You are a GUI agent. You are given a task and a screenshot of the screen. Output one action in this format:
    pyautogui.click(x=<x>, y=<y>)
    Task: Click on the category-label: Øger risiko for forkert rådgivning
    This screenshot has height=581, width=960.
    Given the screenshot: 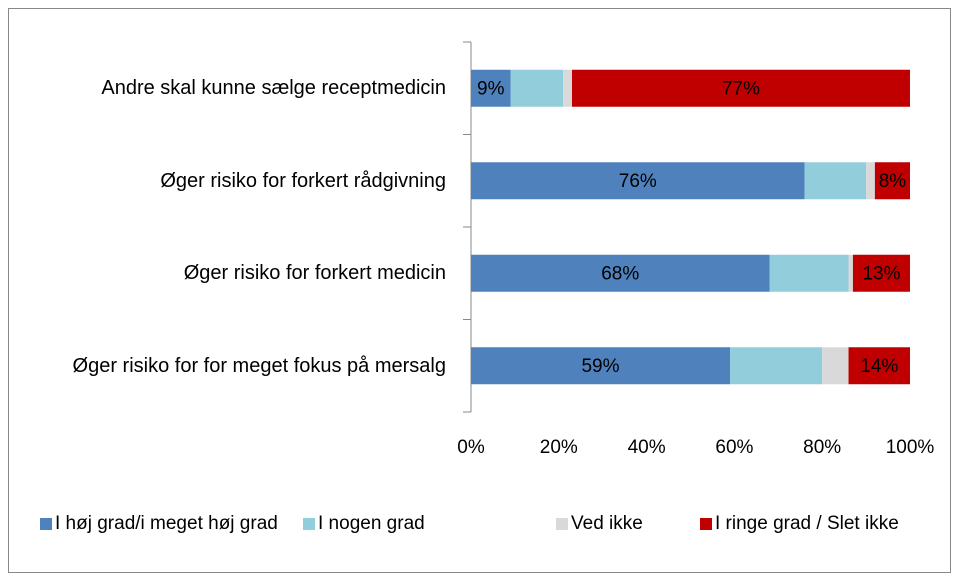 What is the action you would take?
    pyautogui.click(x=303, y=180)
    